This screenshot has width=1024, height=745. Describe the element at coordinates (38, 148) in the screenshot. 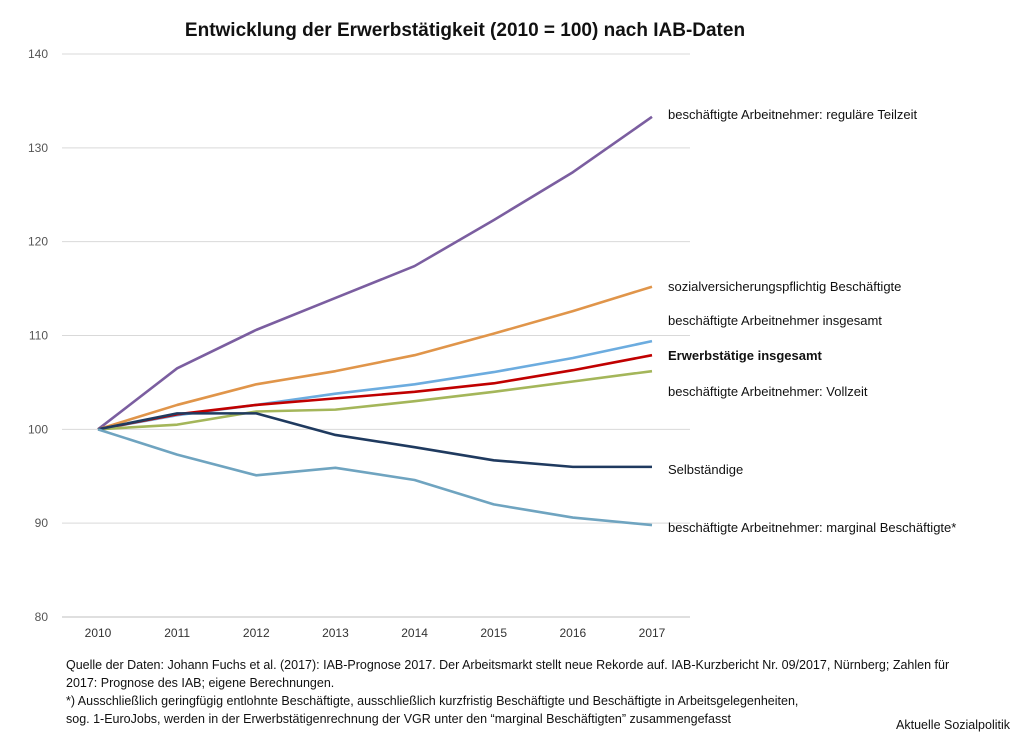

I see `y-tick-label: 130` at that location.